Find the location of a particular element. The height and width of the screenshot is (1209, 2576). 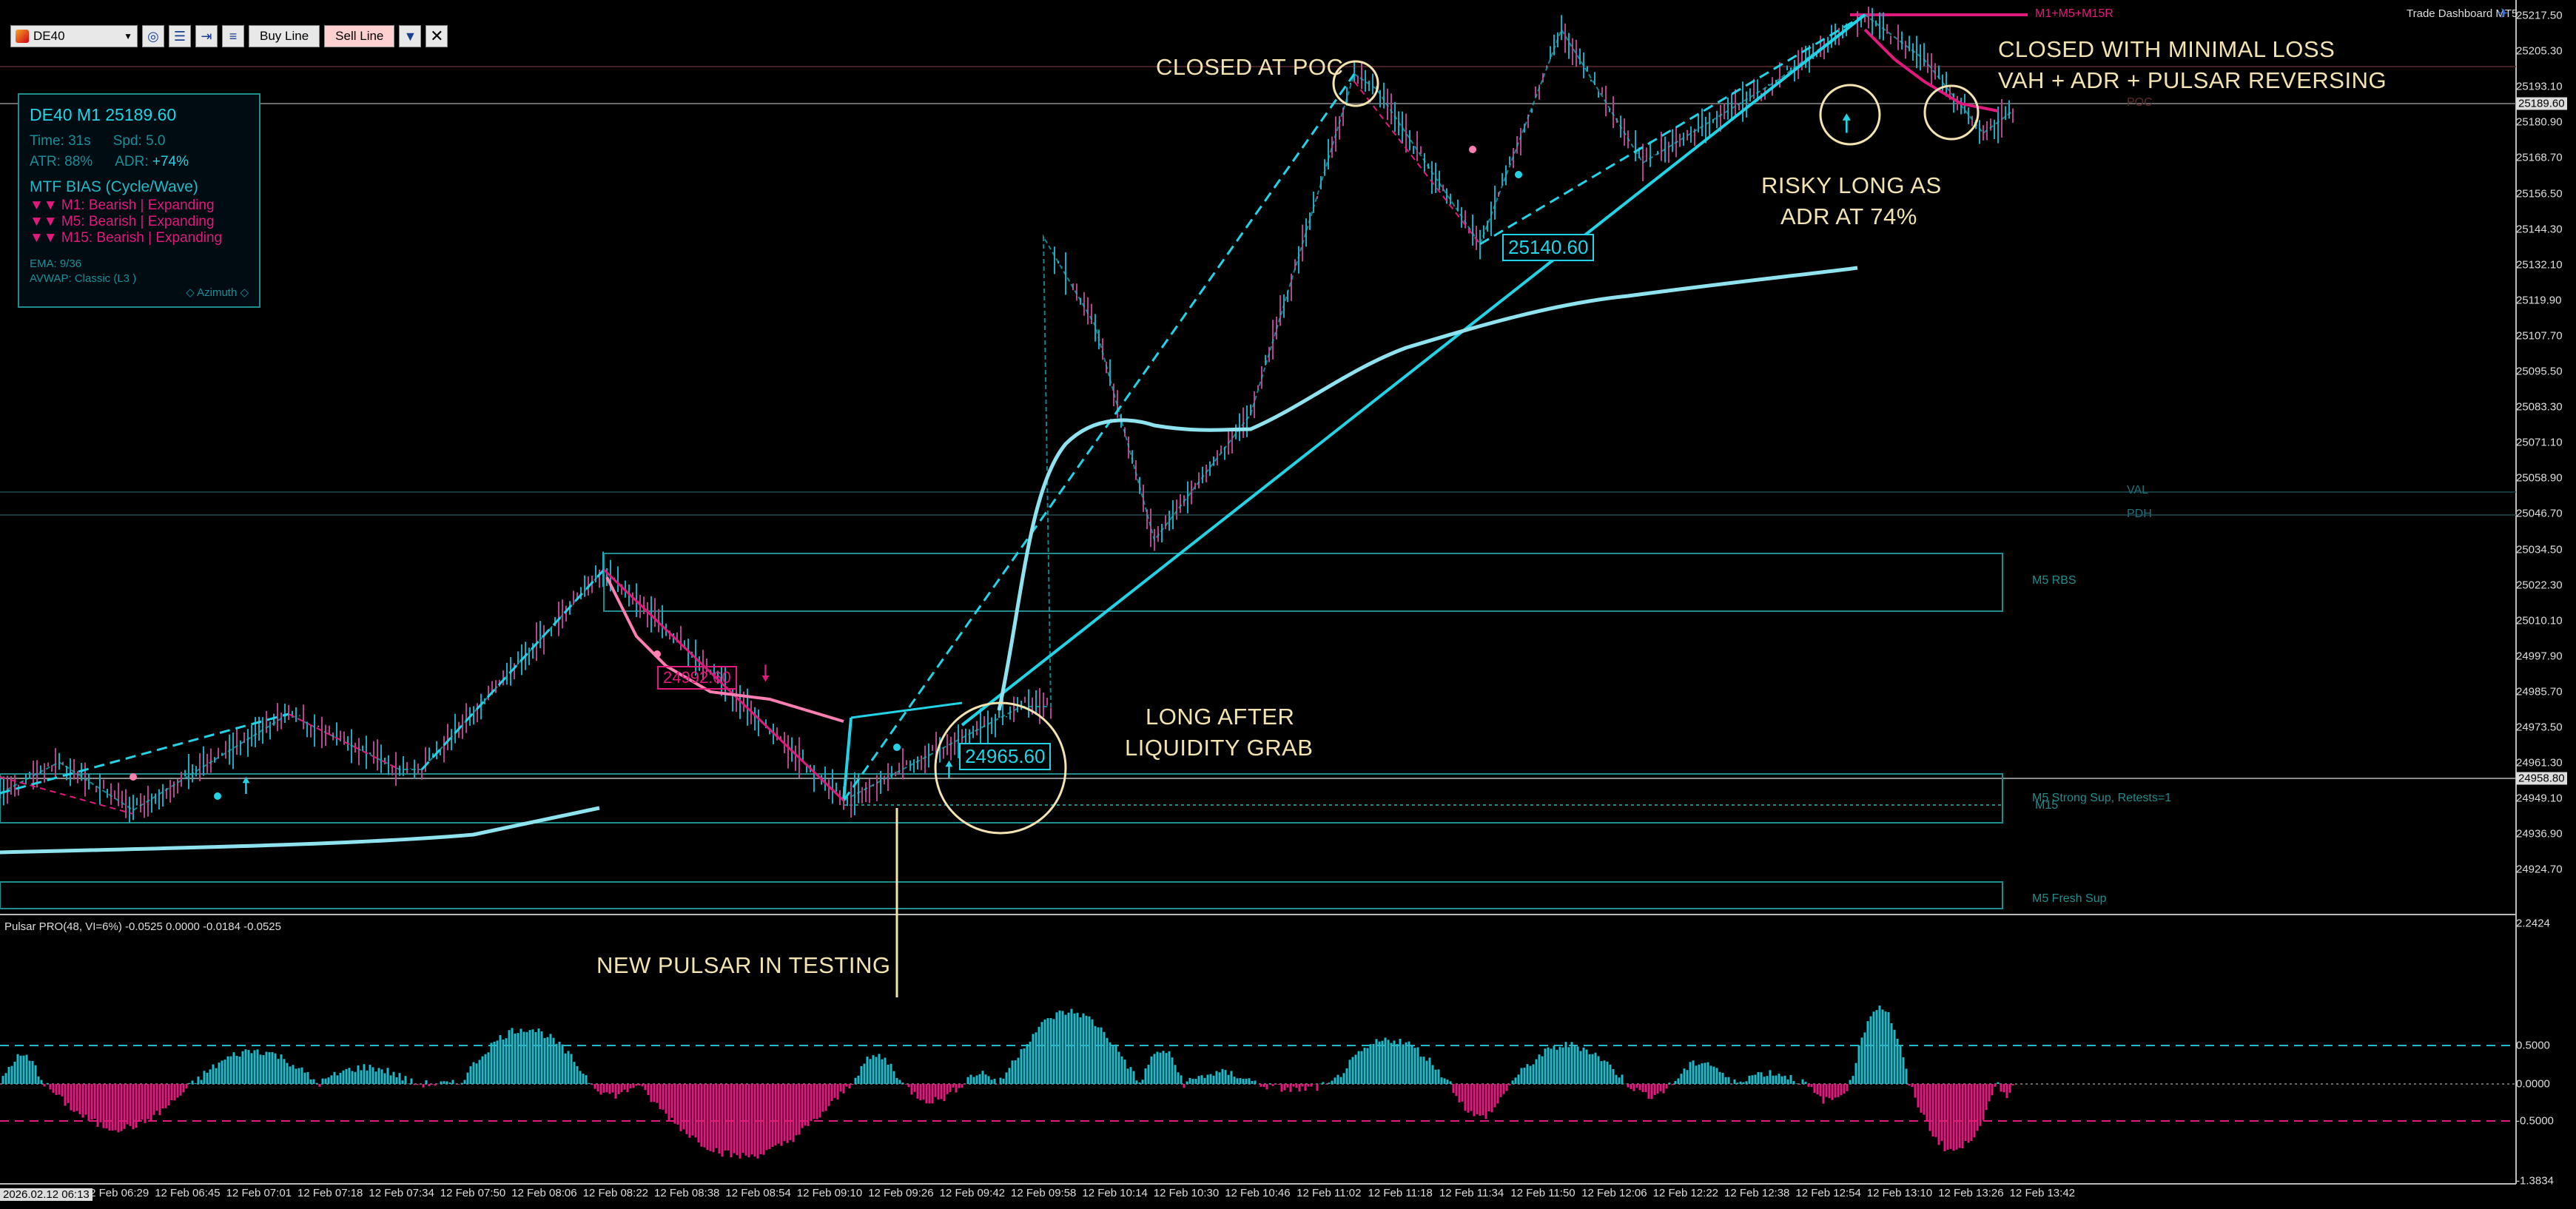

level-label-m5-rbs: M5 RBS is located at coordinates (2054, 580).